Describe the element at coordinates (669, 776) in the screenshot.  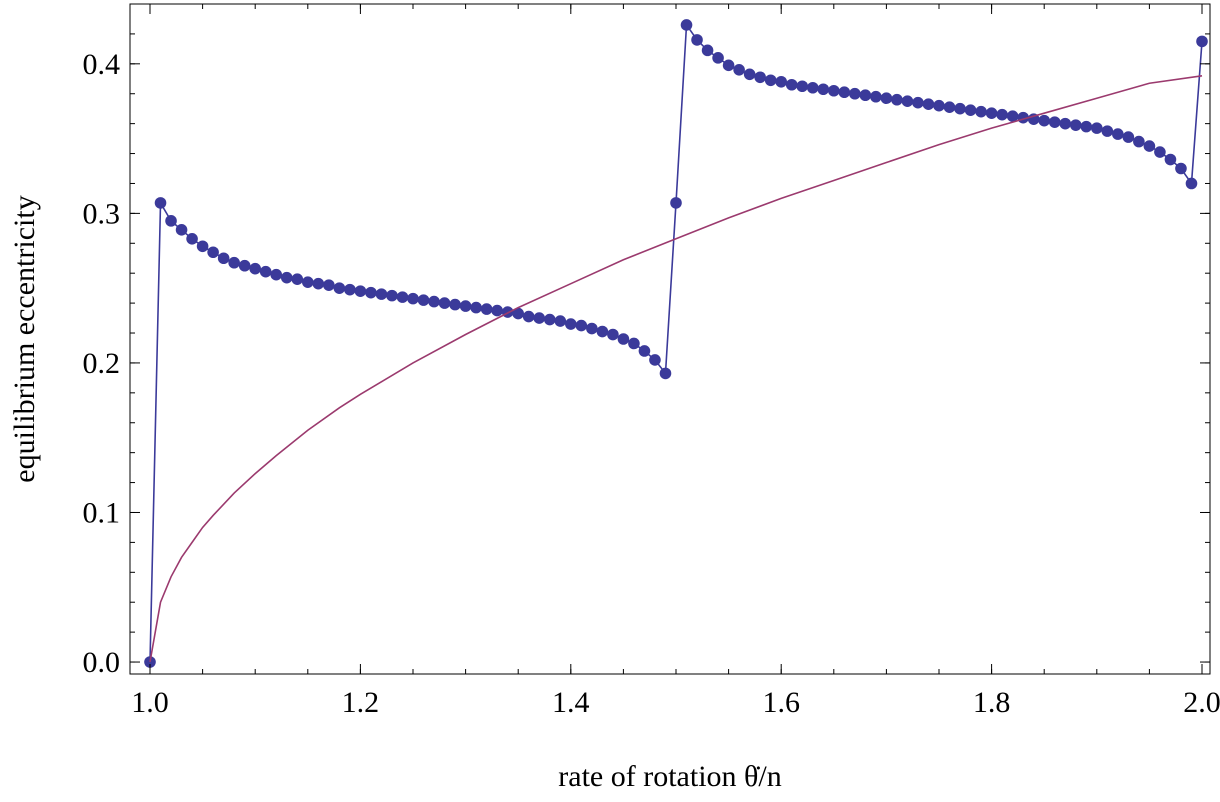
I see `x-axis-label: rate of rotation θ̇/n` at that location.